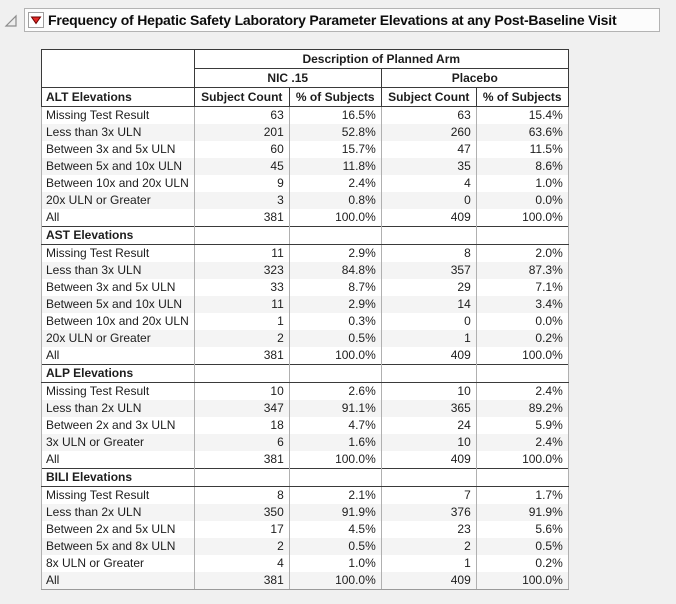 The width and height of the screenshot is (676, 604). I want to click on percent-subjects-cell: 11.5%, so click(522, 149).